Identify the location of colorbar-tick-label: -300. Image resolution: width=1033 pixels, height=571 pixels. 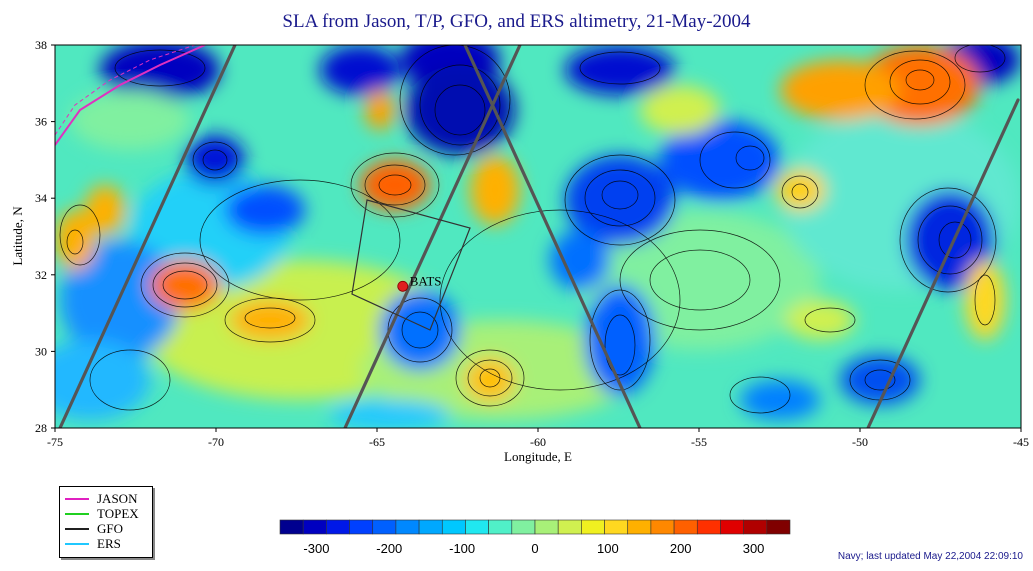
(316, 548).